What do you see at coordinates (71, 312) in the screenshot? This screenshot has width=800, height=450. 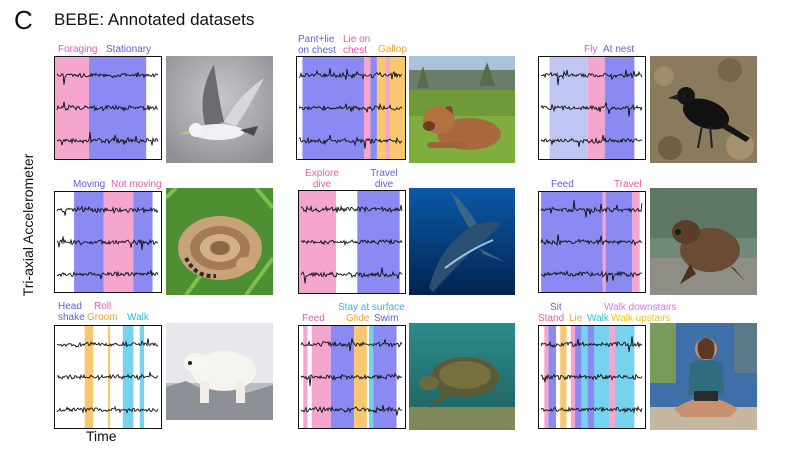 I see `label-head-shake: Head shake` at bounding box center [71, 312].